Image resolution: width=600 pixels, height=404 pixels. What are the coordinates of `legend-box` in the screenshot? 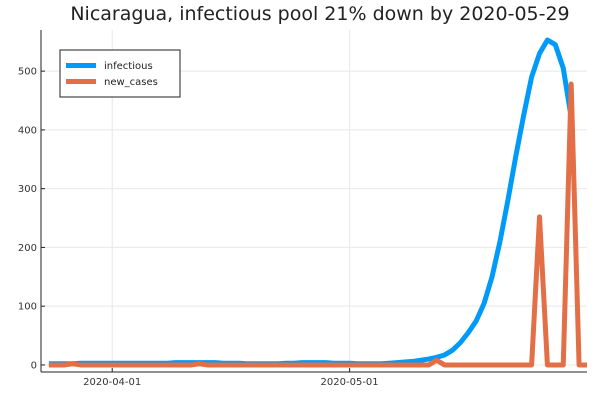 It's located at (120, 73).